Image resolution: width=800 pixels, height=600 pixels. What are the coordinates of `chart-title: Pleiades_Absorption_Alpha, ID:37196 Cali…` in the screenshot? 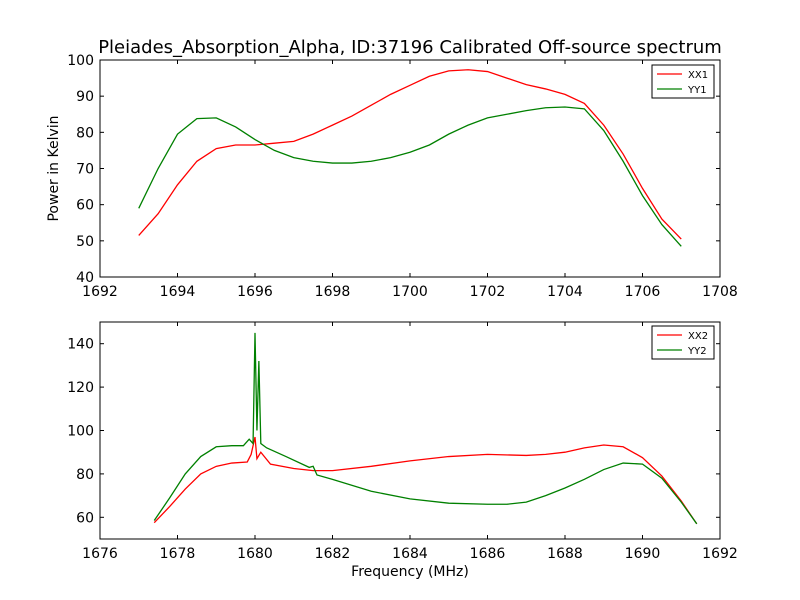 It's located at (410, 47).